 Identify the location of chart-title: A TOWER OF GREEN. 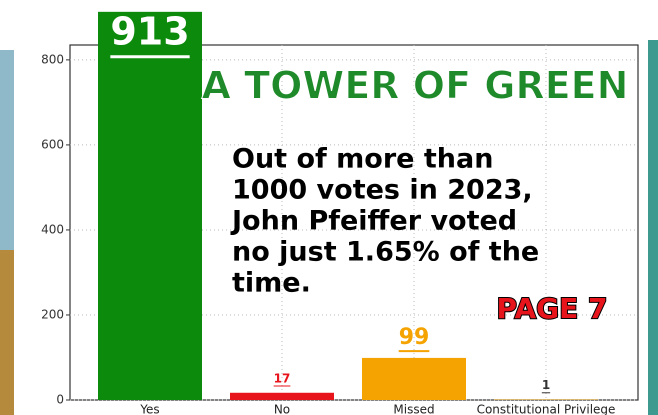
(415, 86).